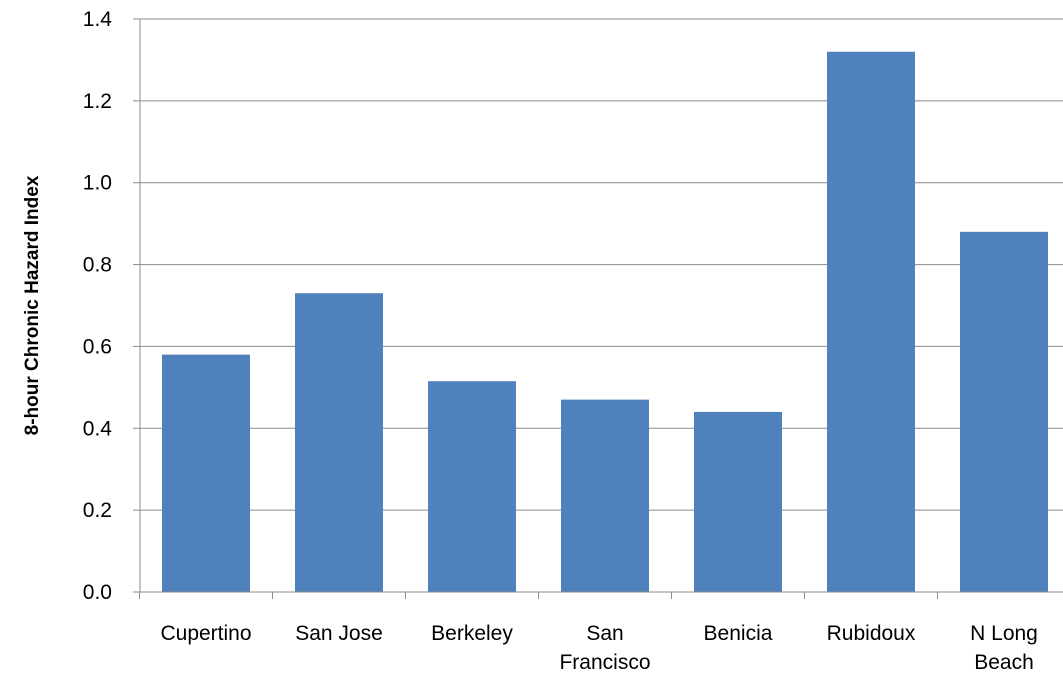 This screenshot has height=681, width=1063. I want to click on y-tick-label: 1.4, so click(98, 19).